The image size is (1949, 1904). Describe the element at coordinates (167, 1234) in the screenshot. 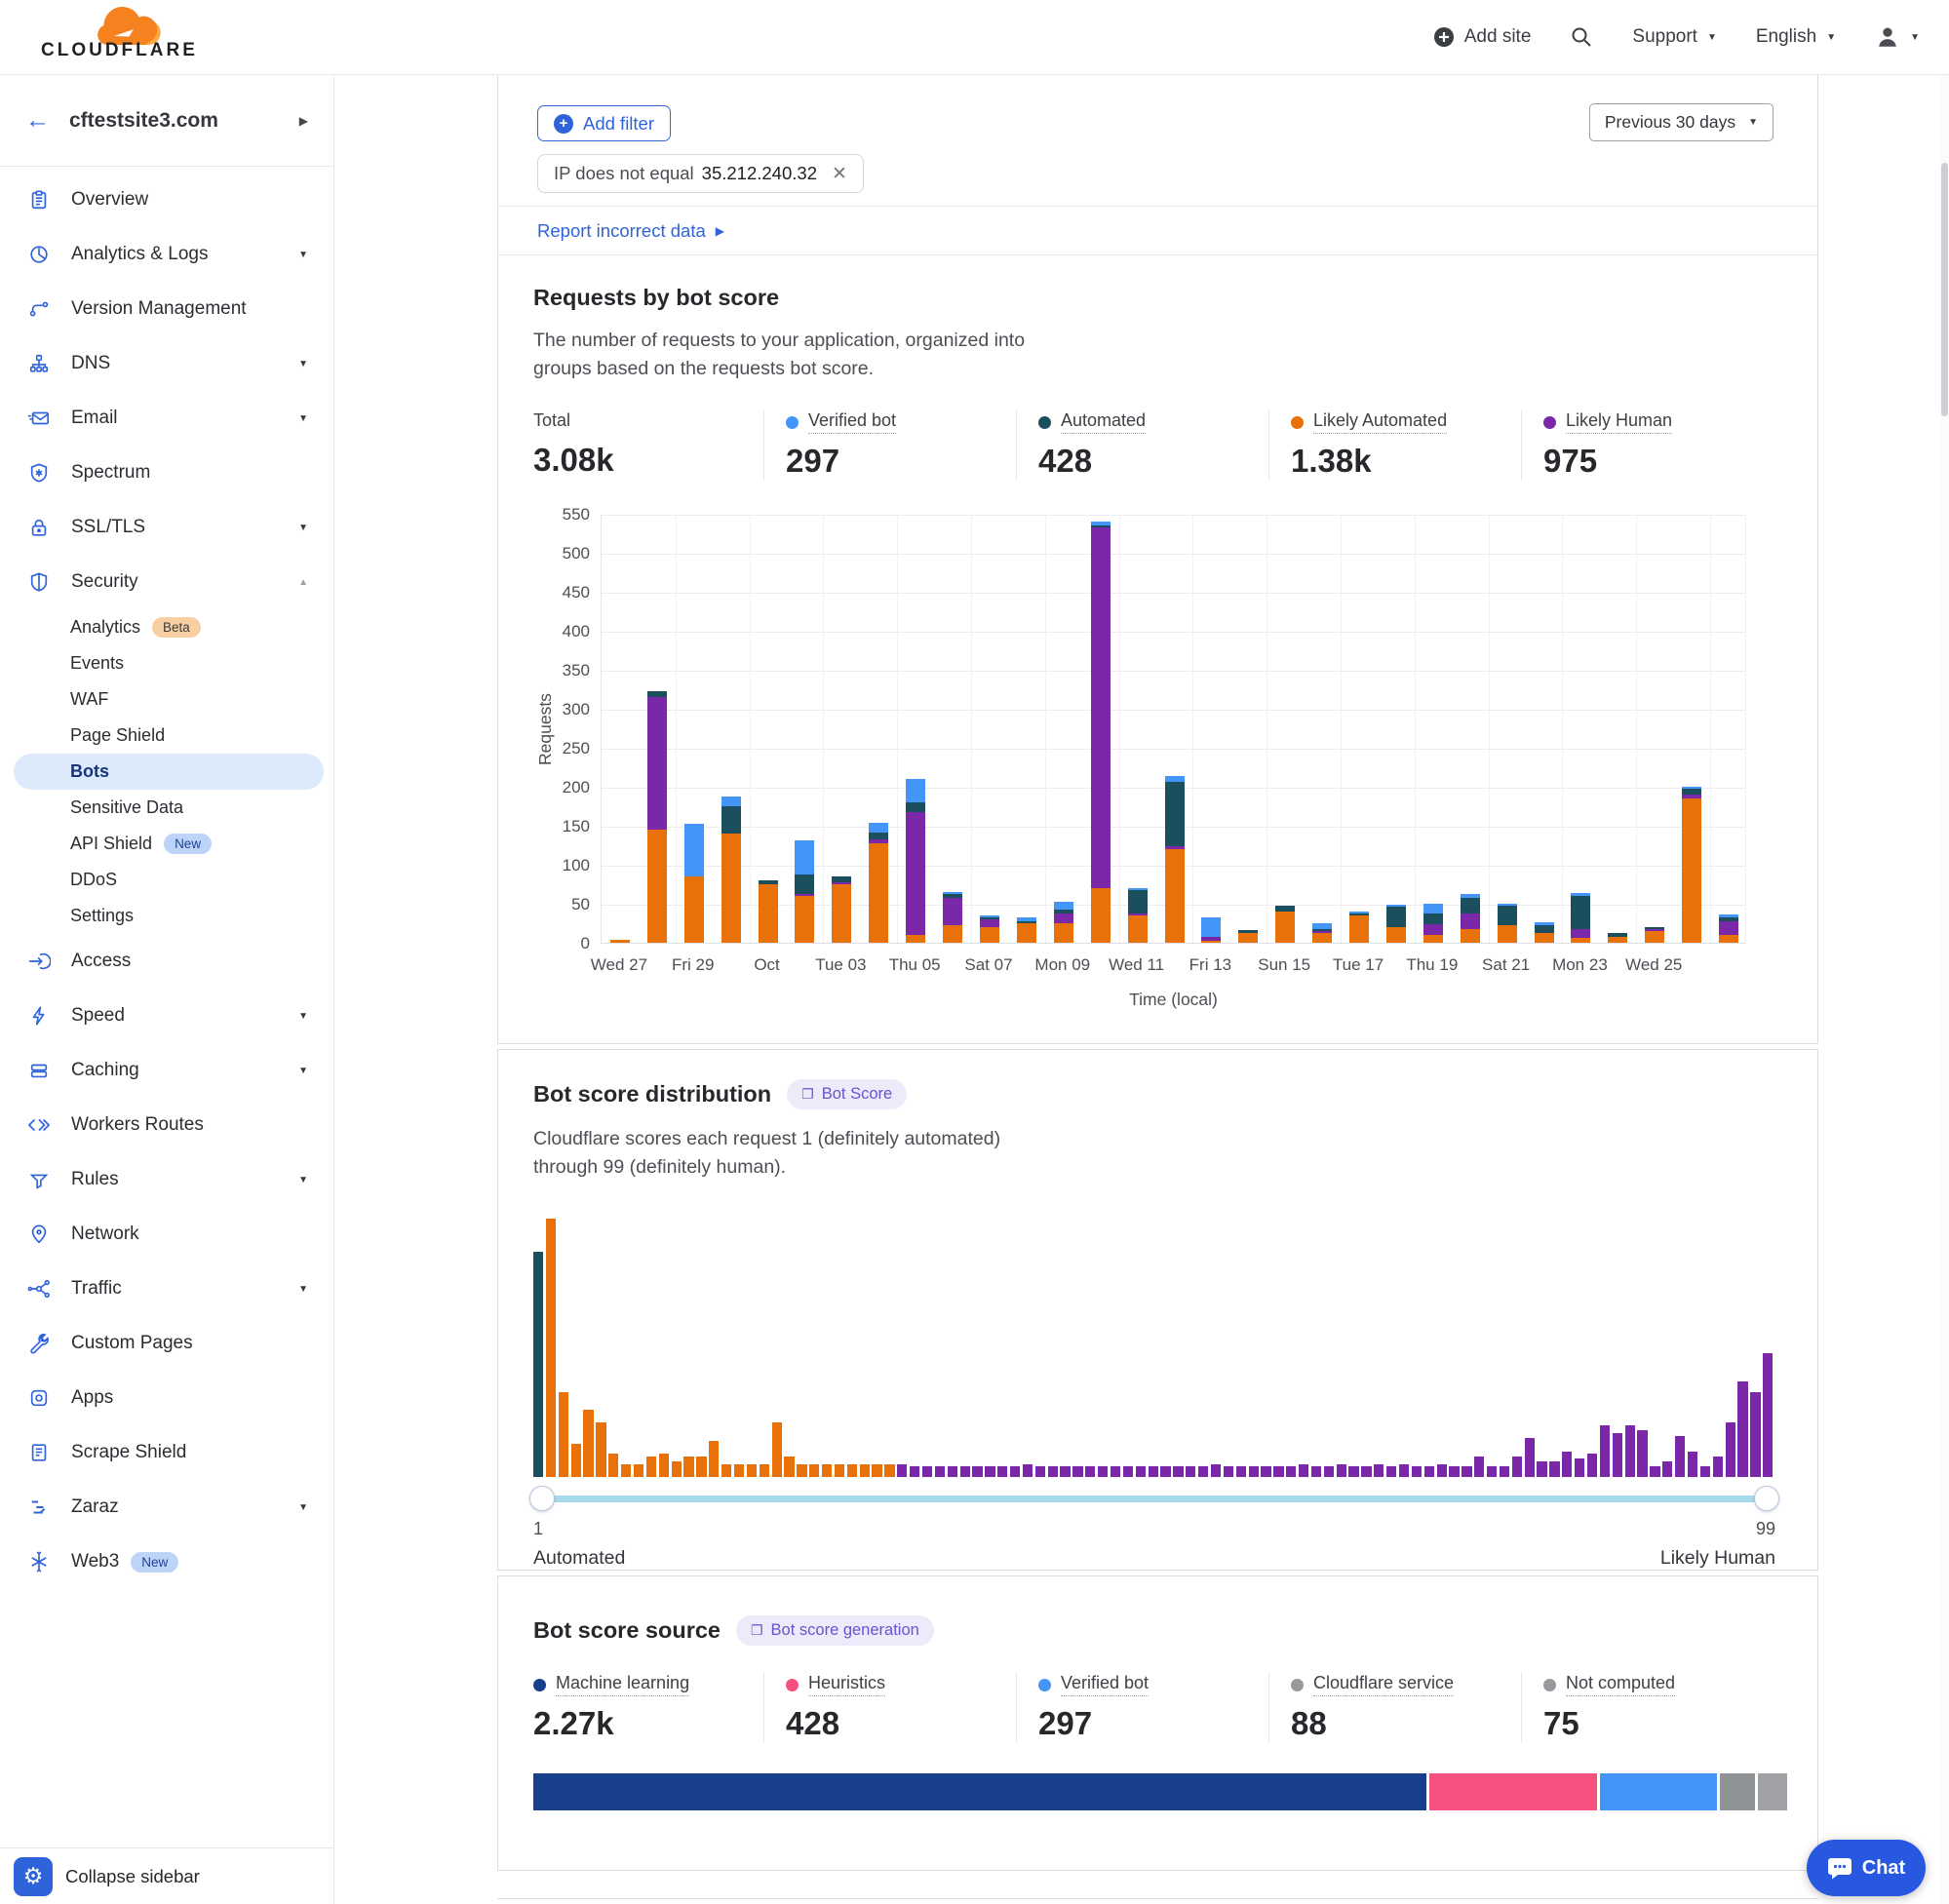

I see `sidebar-item-network: Network` at that location.